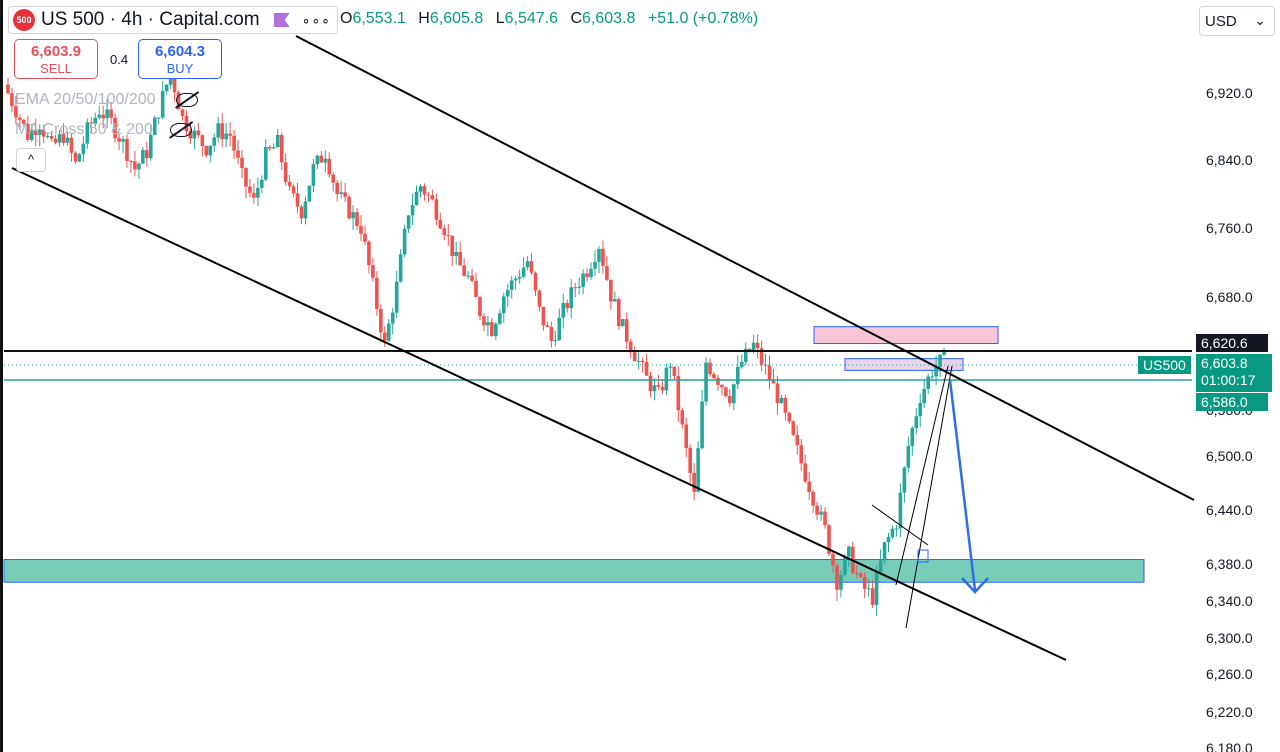 The image size is (1280, 752). I want to click on price-tick-label: 6,760.0, so click(1229, 228).